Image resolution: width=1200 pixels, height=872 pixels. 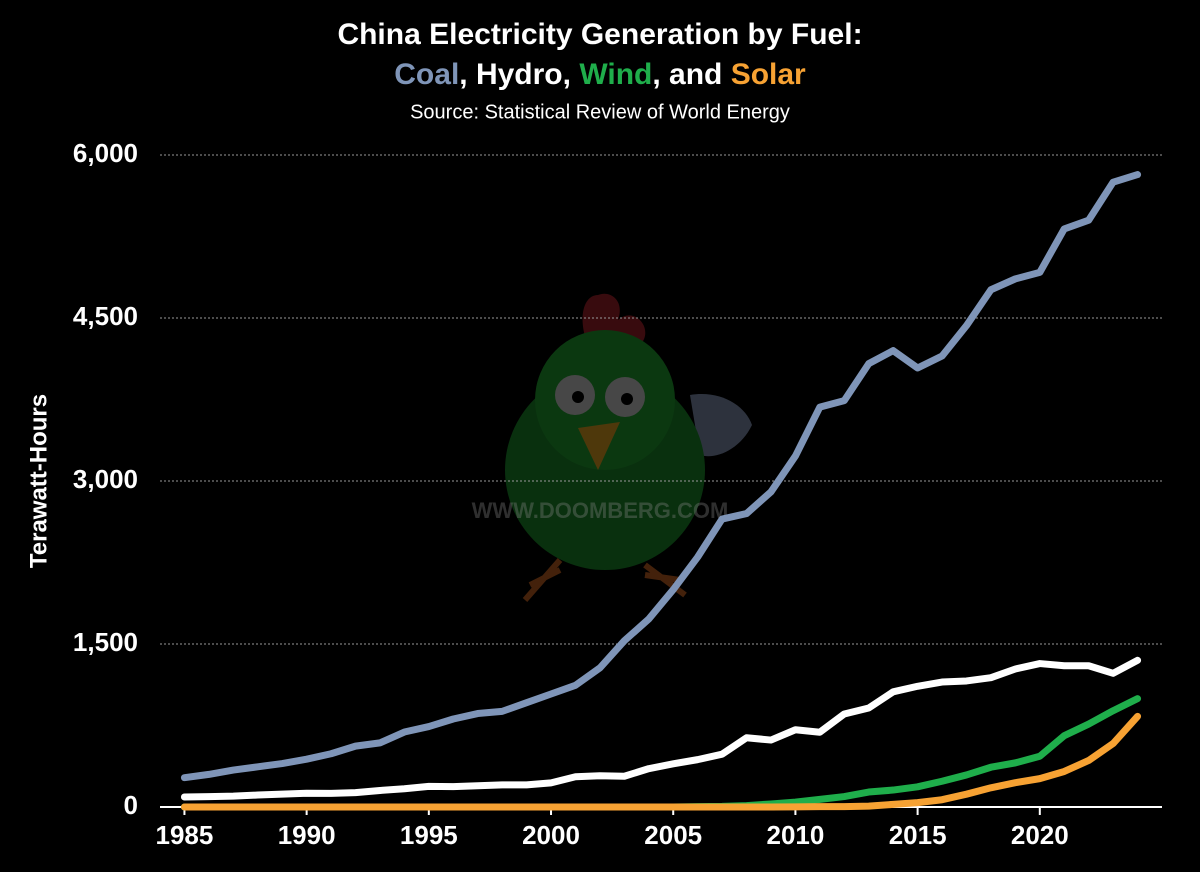 What do you see at coordinates (918, 835) in the screenshot?
I see `x-tick-label: 2015` at bounding box center [918, 835].